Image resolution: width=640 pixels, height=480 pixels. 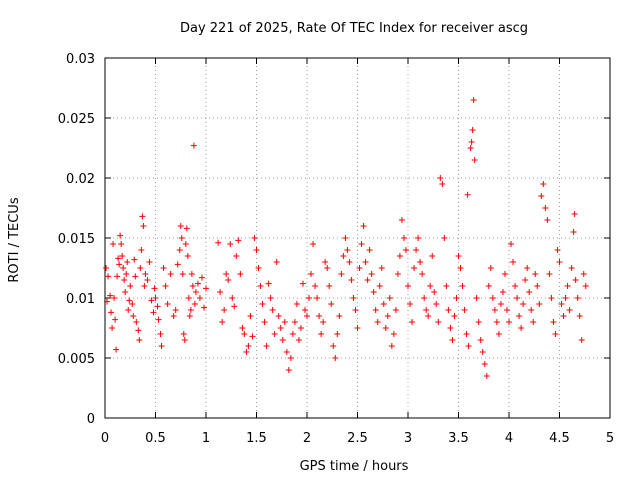 I want to click on x-tick-label: 2, so click(x=307, y=438).